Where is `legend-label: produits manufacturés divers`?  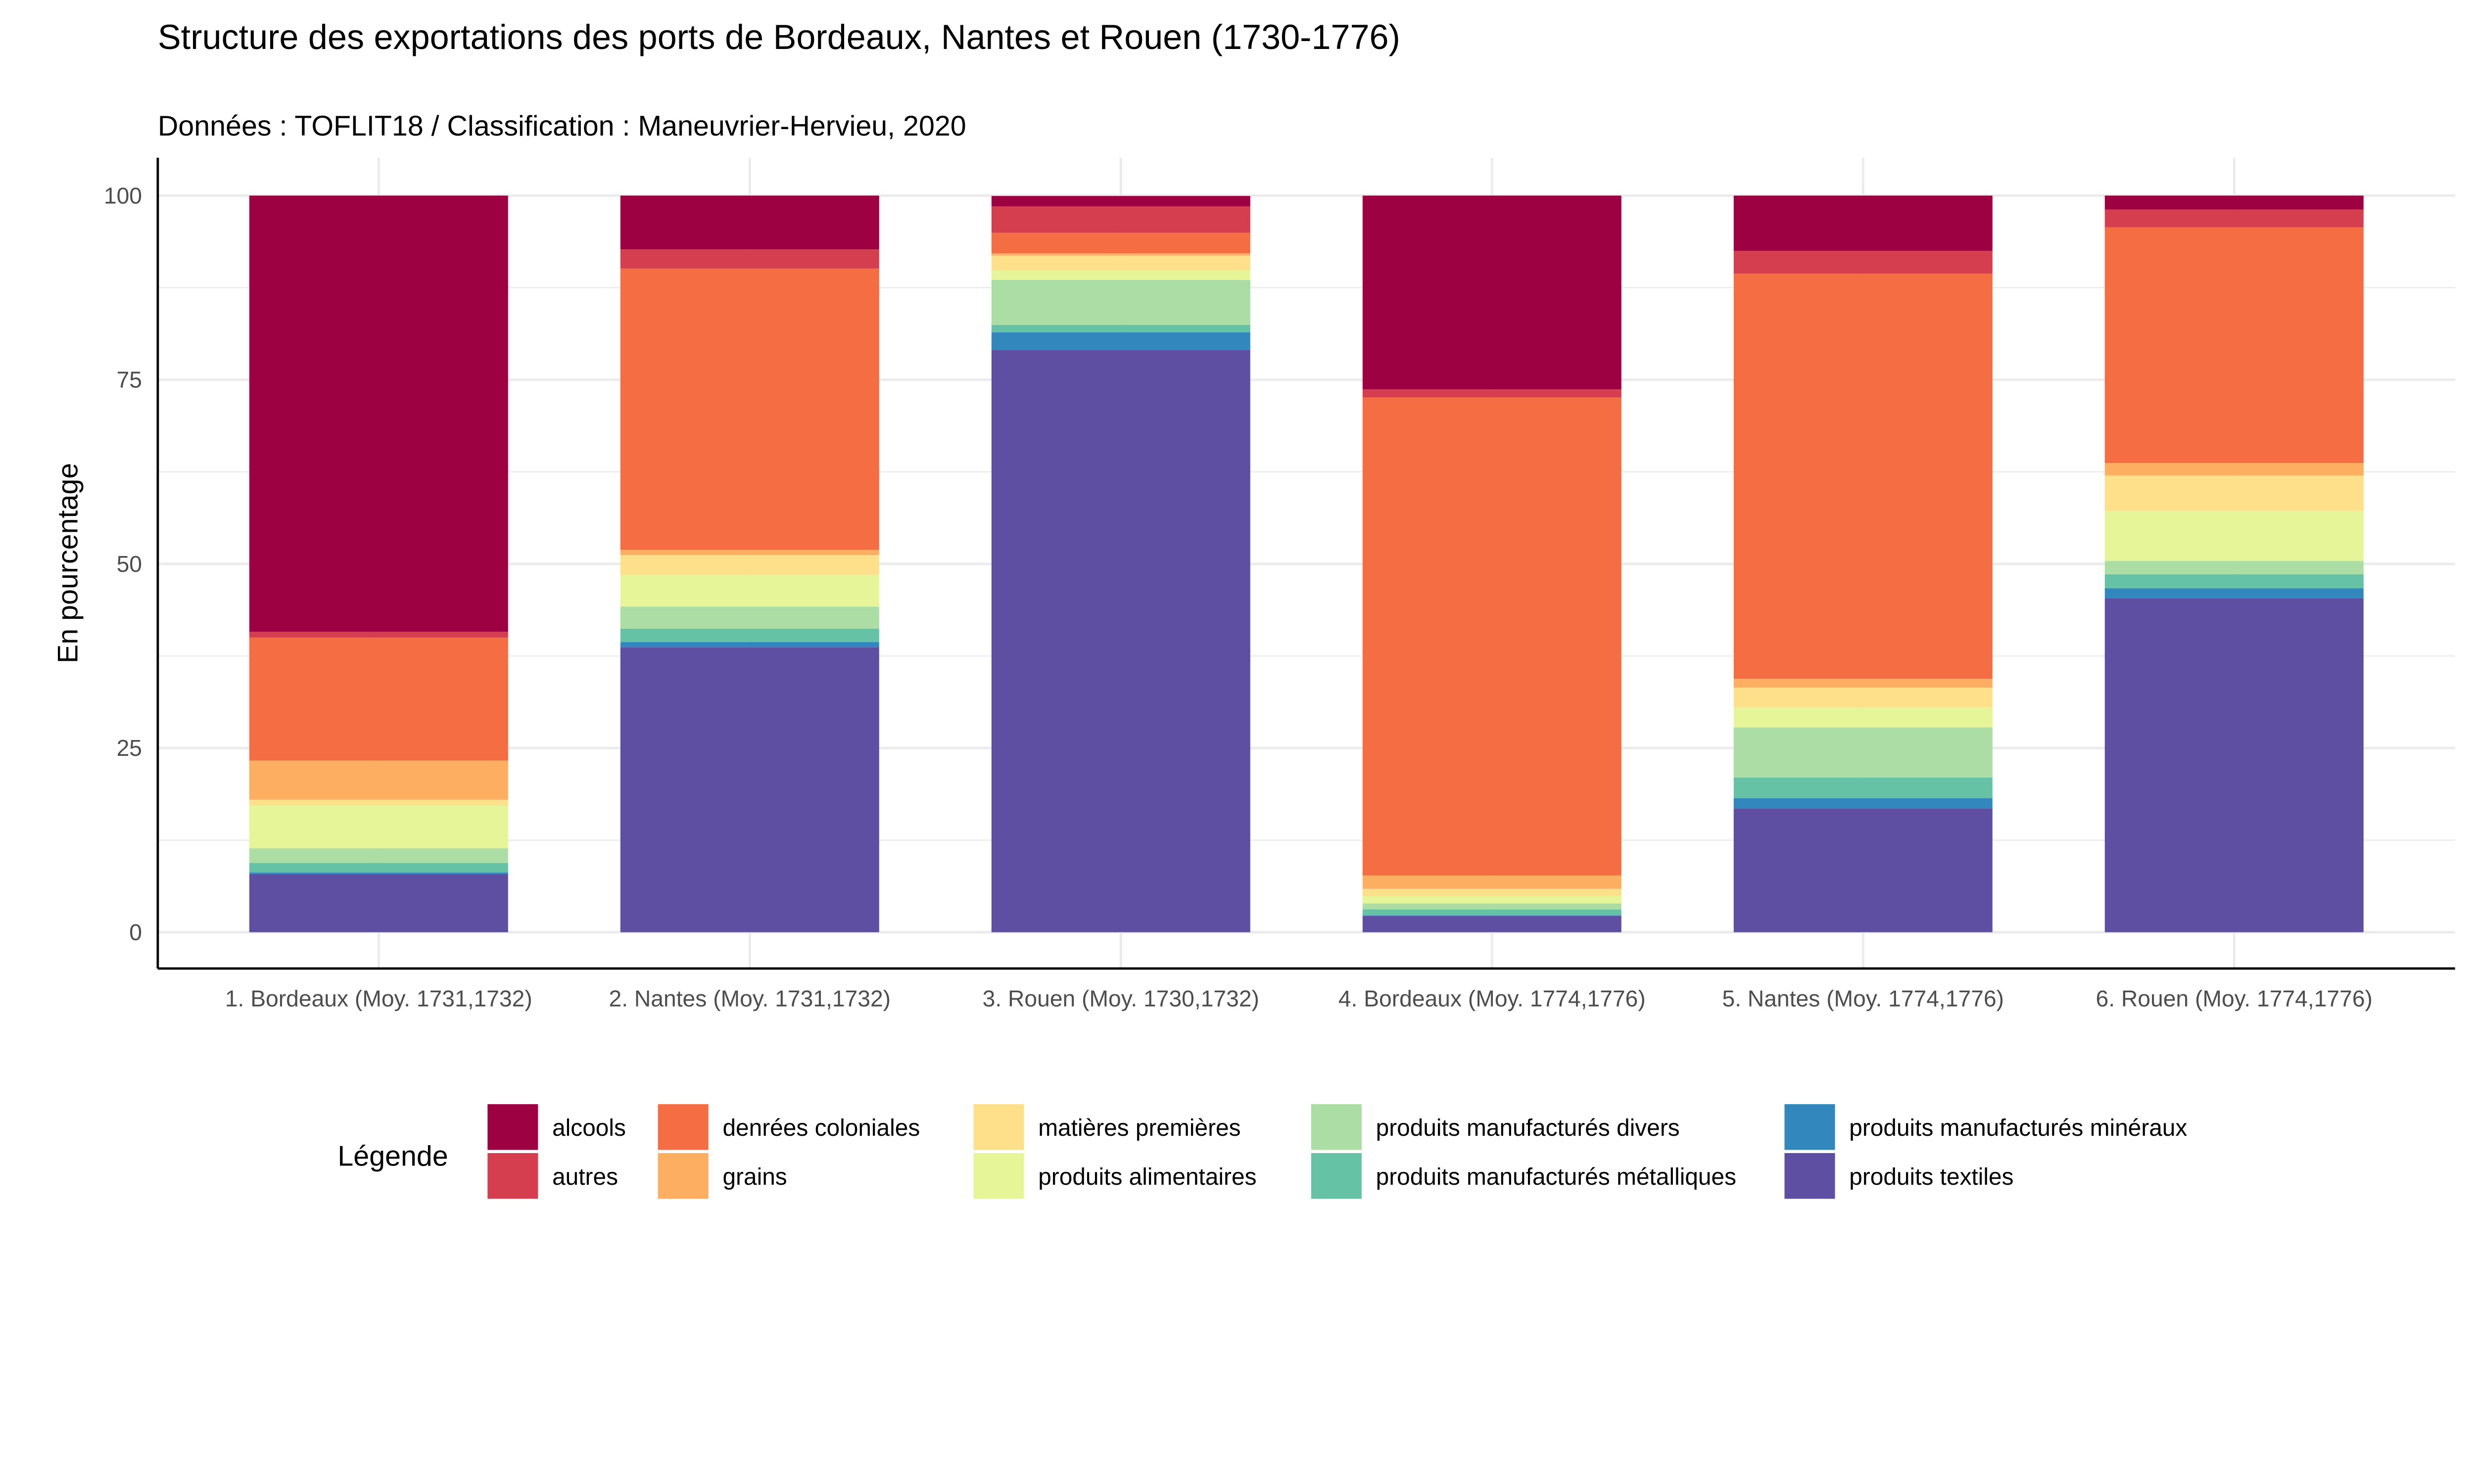 legend-label: produits manufacturés divers is located at coordinates (1528, 1128).